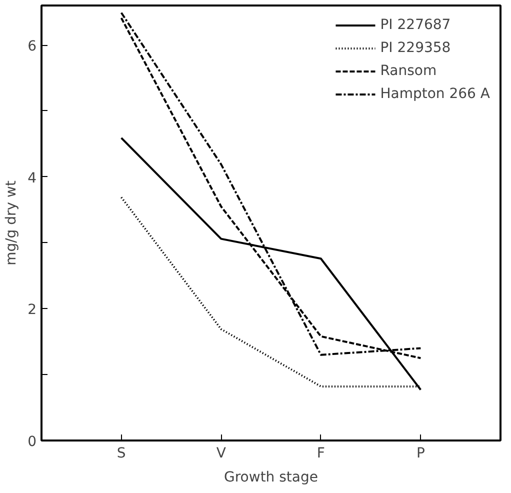 The image size is (511, 493). I want to click on x-axis-title: Growth stage, so click(271, 478).